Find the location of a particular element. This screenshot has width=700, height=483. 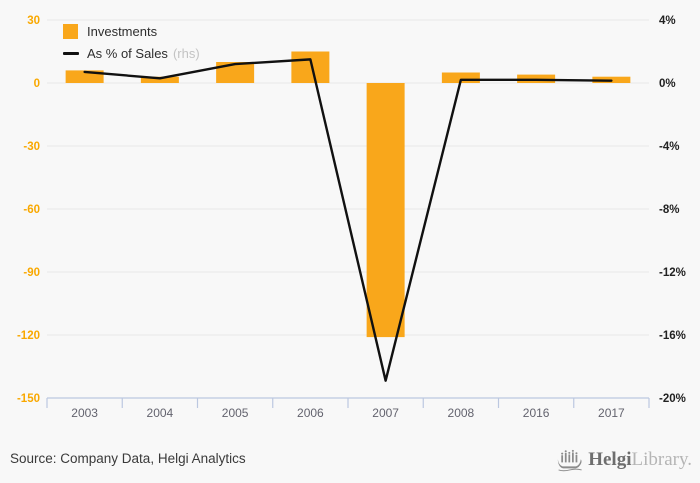

bar-2006 is located at coordinates (310, 67).